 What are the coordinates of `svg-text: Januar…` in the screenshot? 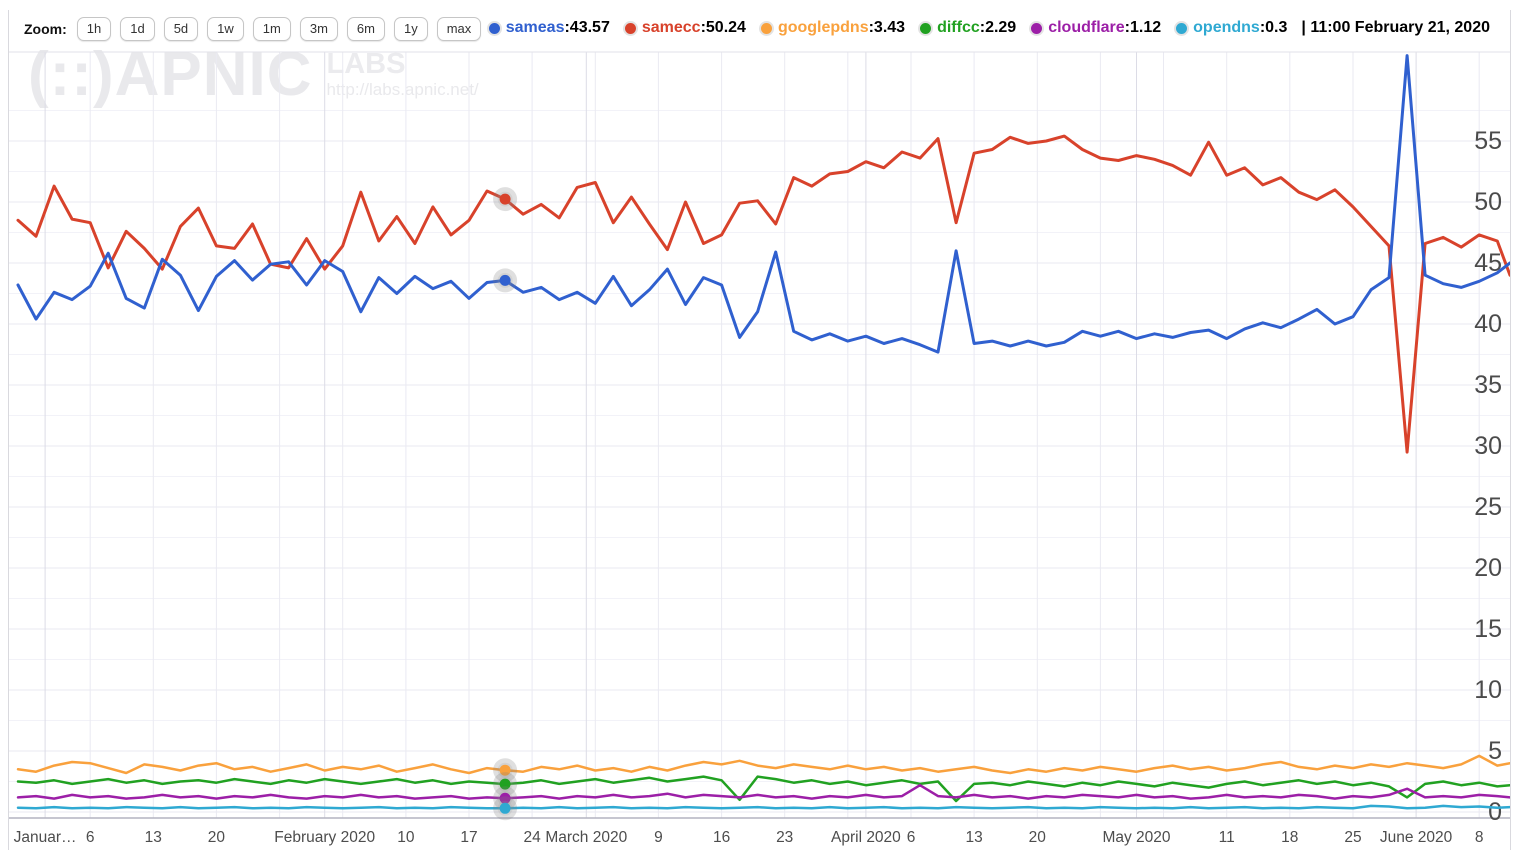 It's located at (45, 837).